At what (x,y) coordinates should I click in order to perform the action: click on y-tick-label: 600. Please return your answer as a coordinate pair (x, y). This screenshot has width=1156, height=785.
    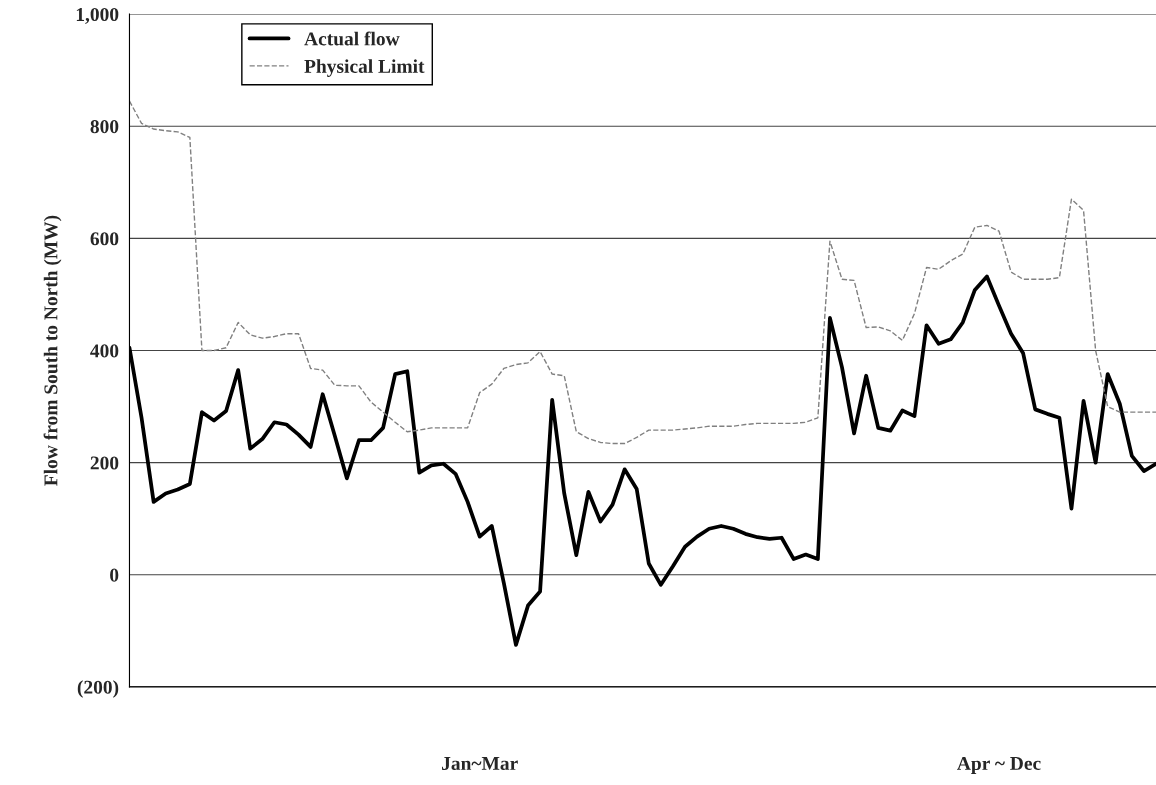
    Looking at the image, I should click on (104, 239).